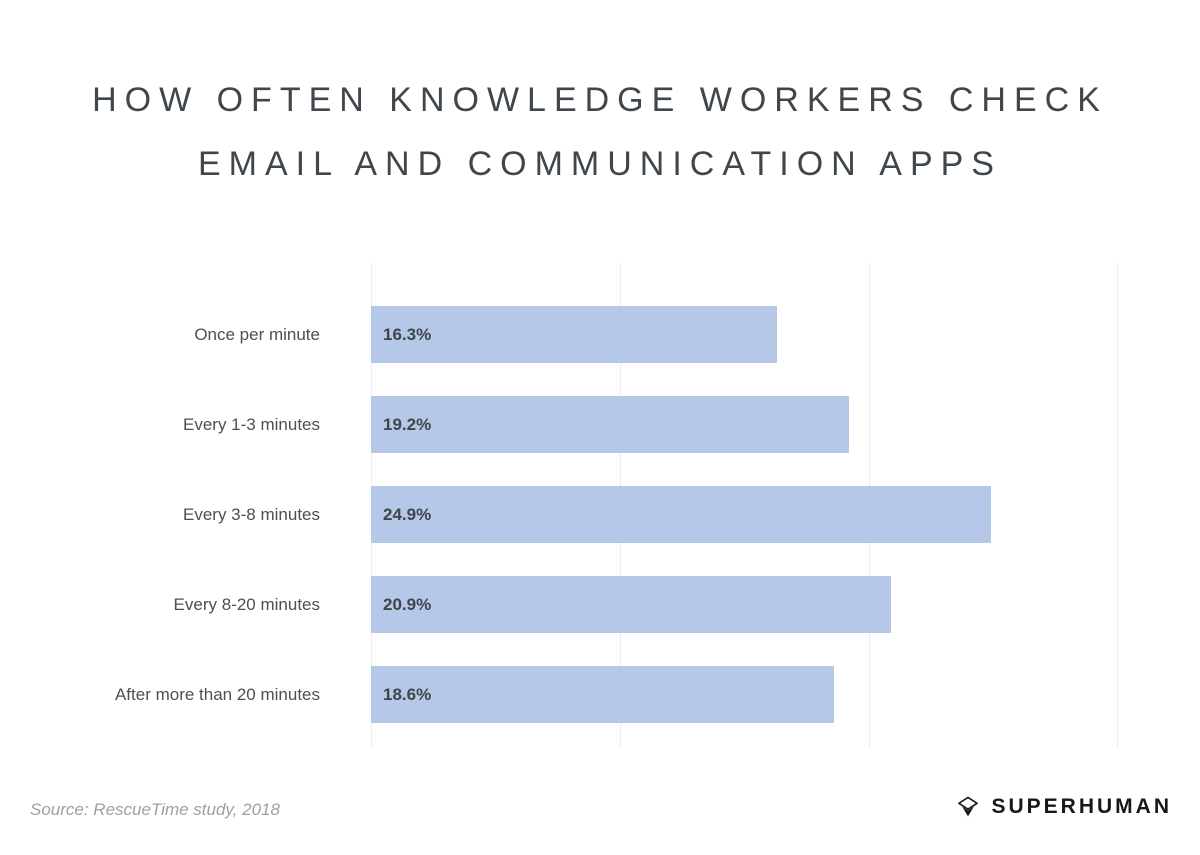 The height and width of the screenshot is (855, 1200). What do you see at coordinates (681, 514) in the screenshot?
I see `bar: 24.9%` at bounding box center [681, 514].